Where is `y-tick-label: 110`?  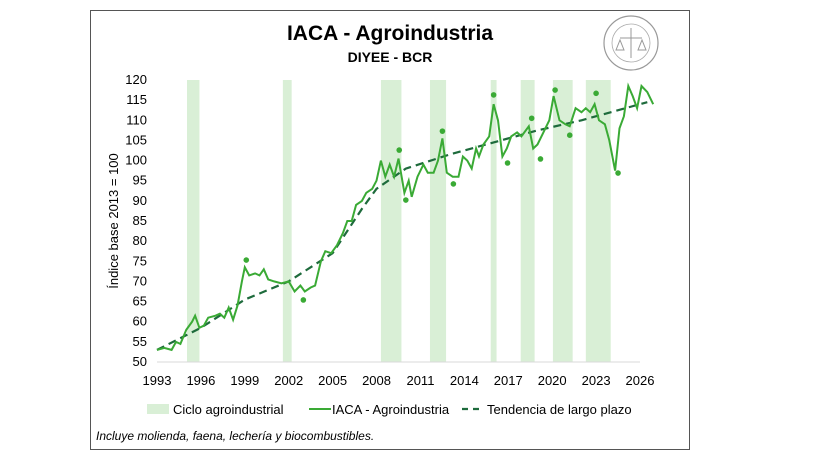 y-tick-label: 110 is located at coordinates (136, 119).